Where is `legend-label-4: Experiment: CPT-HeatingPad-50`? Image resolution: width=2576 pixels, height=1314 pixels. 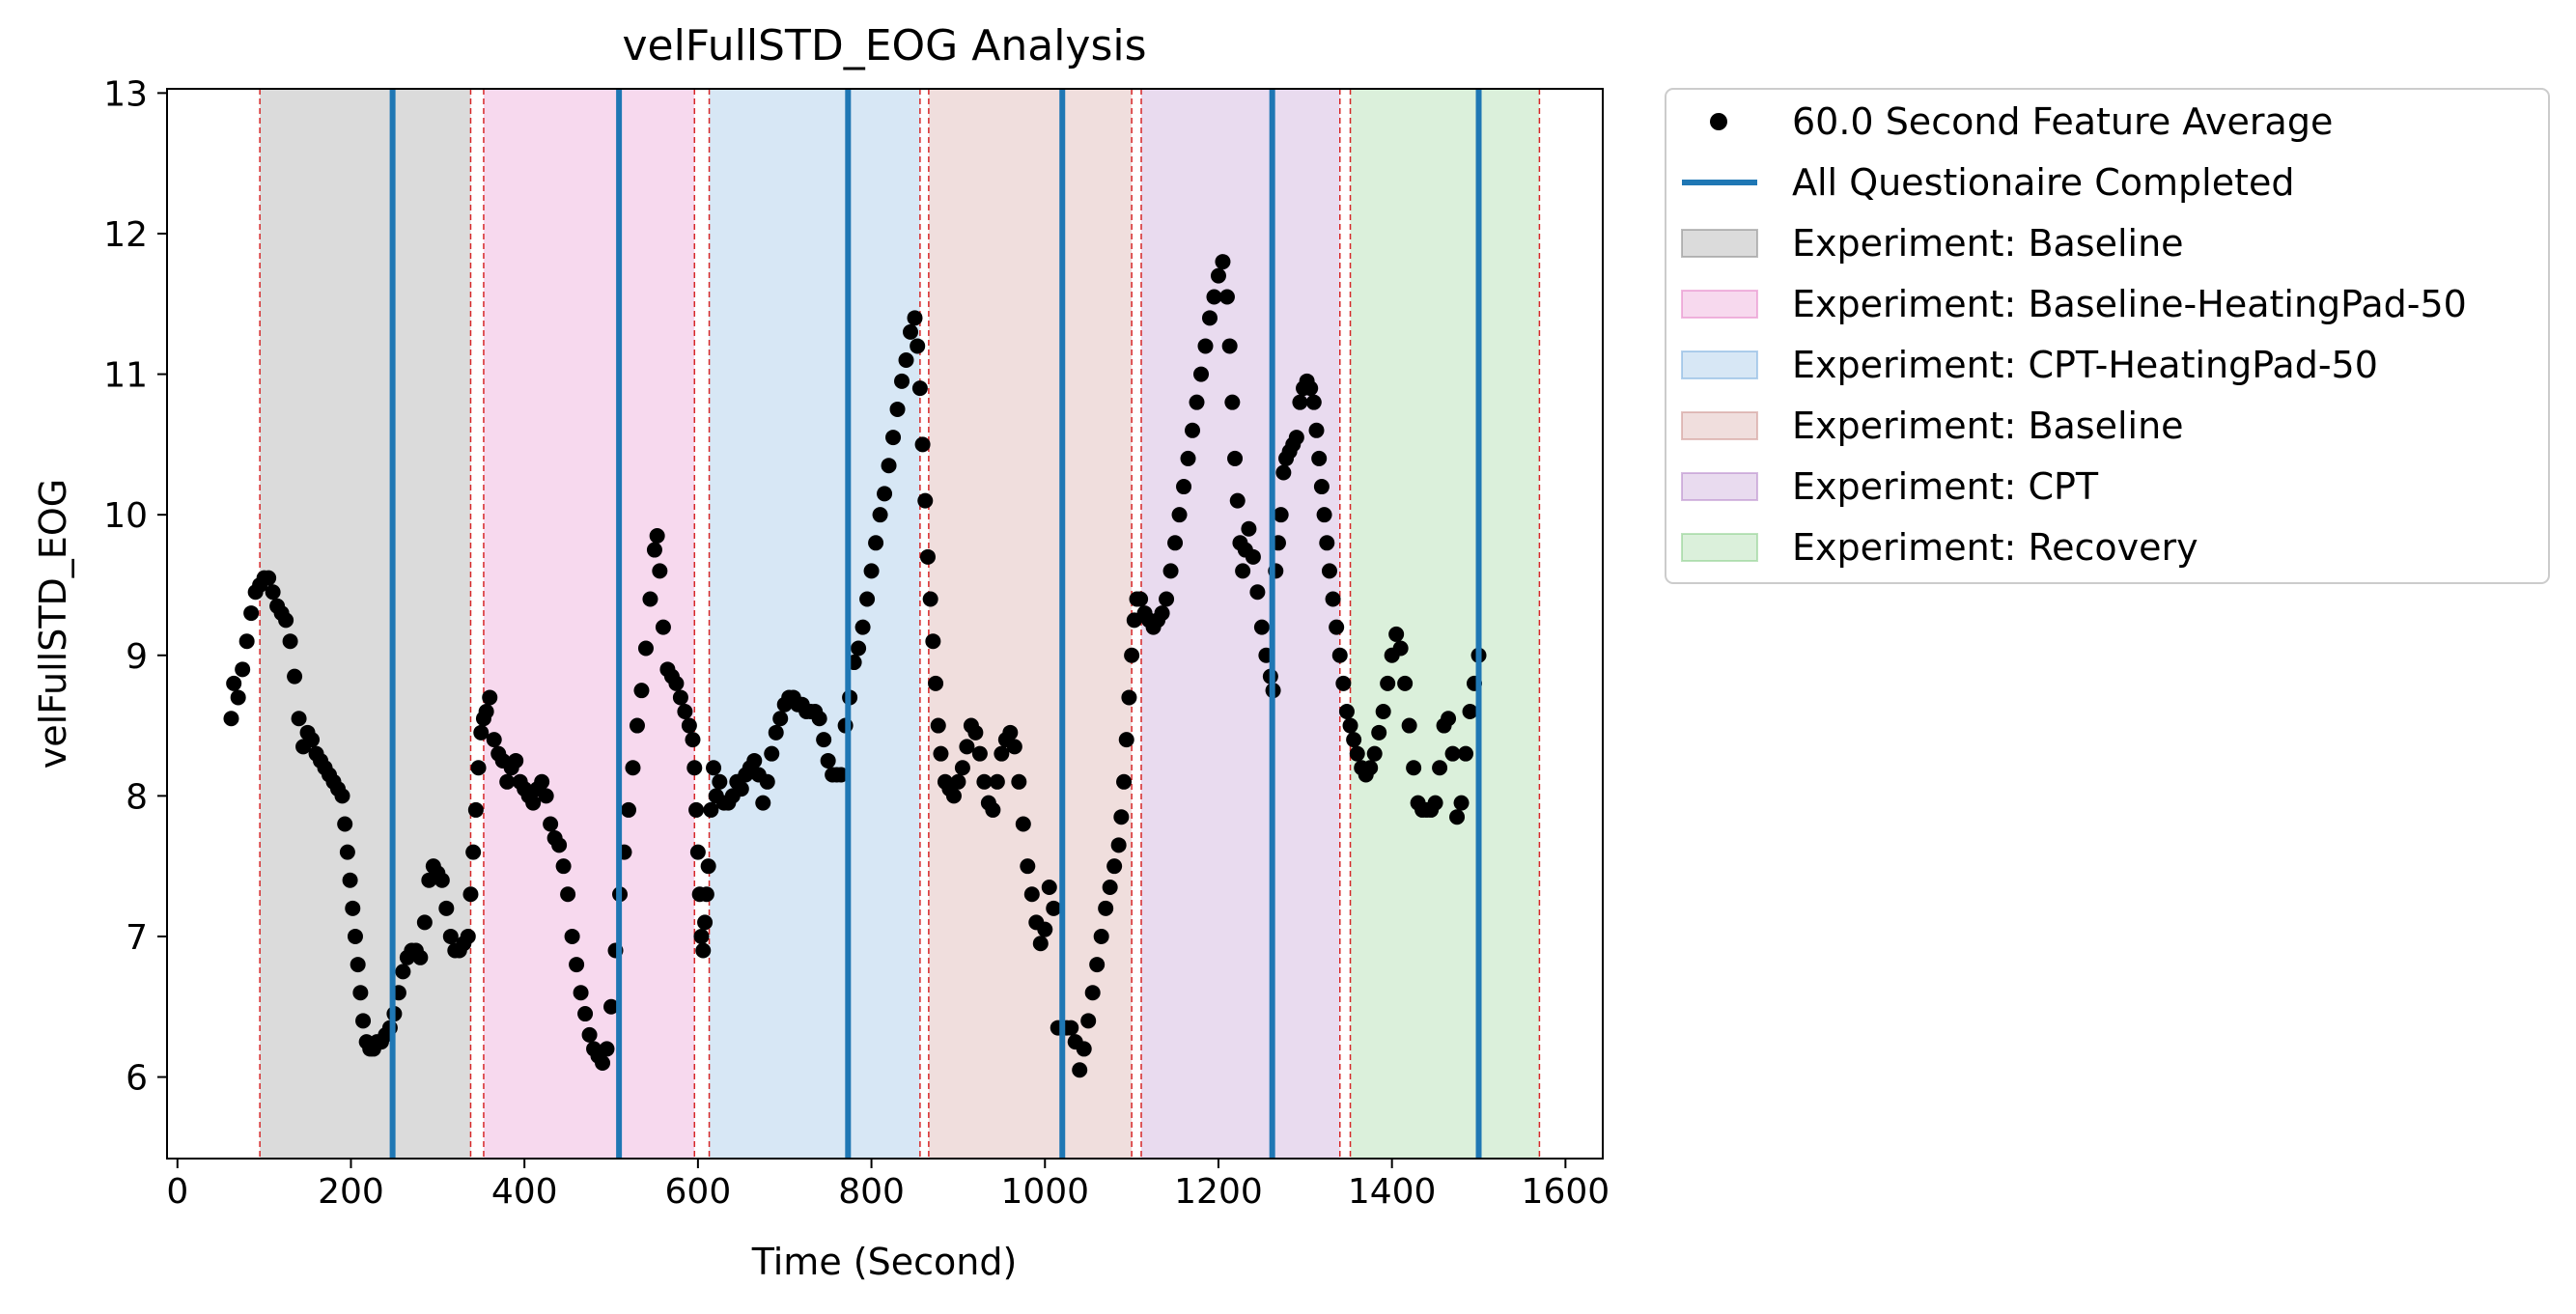
legend-label-4: Experiment: CPT-HeatingPad-50 is located at coordinates (2085, 365).